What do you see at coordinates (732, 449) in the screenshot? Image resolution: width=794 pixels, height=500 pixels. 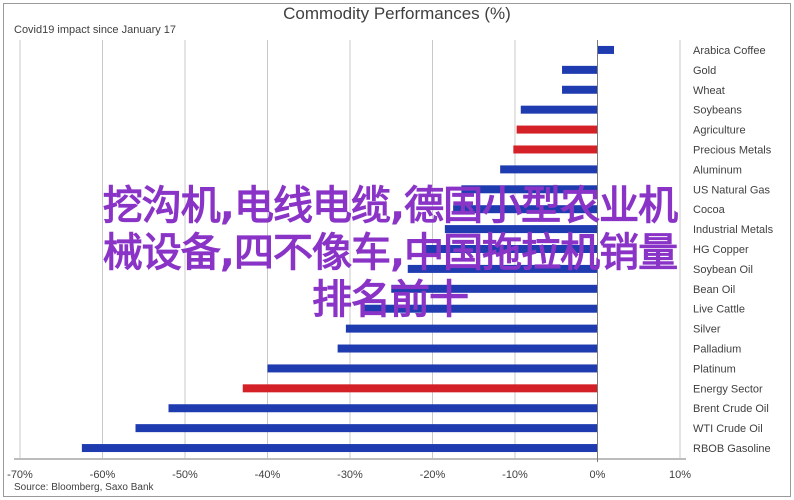 I see `category-label: RBOB Gasoline` at bounding box center [732, 449].